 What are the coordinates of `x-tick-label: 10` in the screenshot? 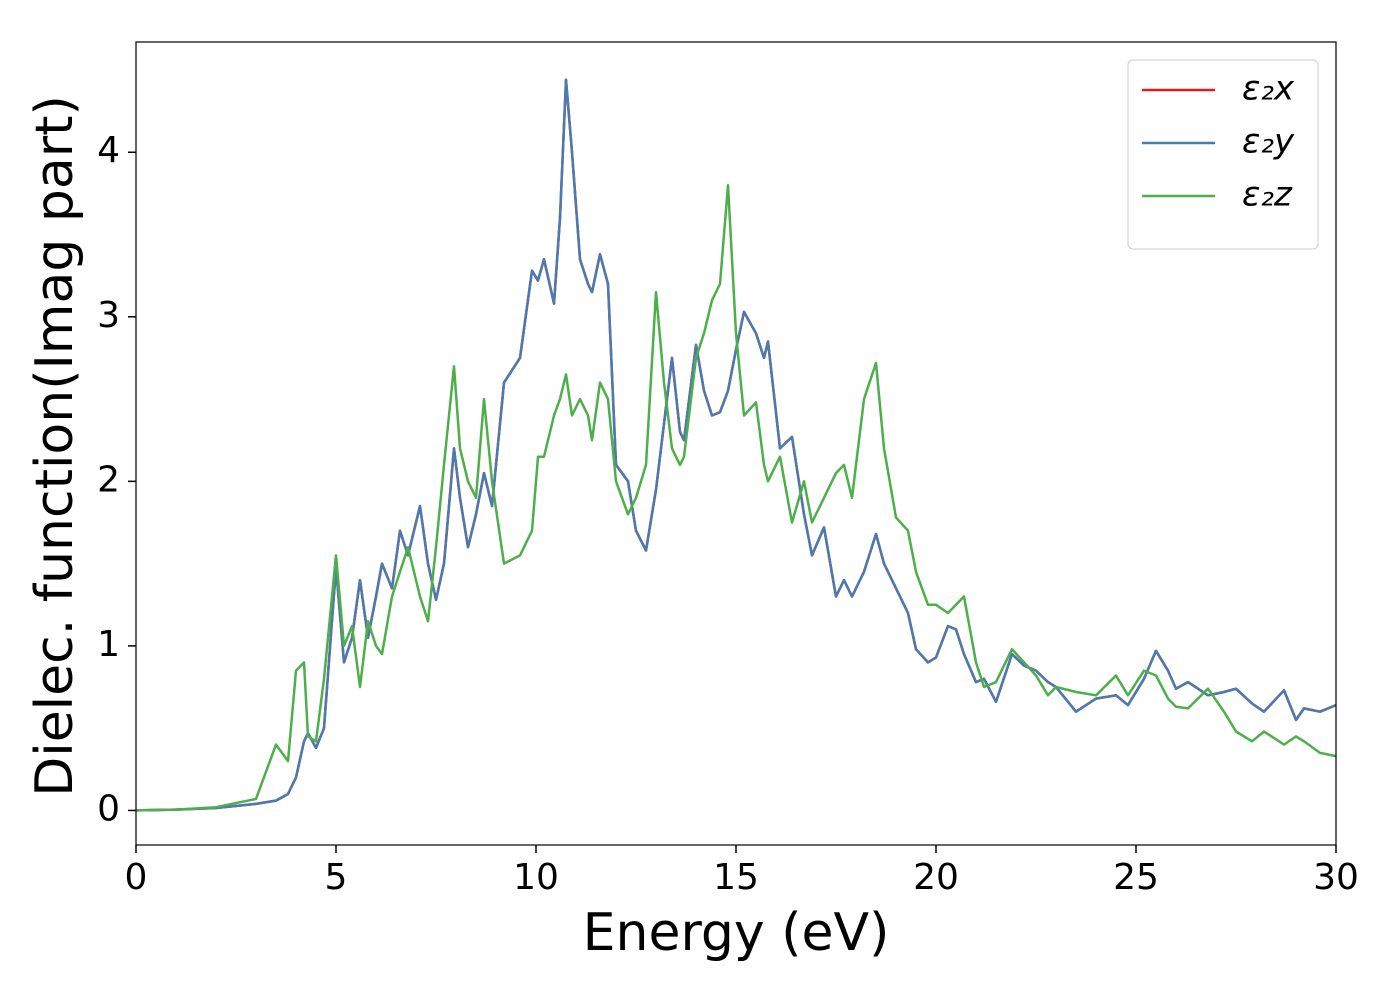 It's located at (536, 877).